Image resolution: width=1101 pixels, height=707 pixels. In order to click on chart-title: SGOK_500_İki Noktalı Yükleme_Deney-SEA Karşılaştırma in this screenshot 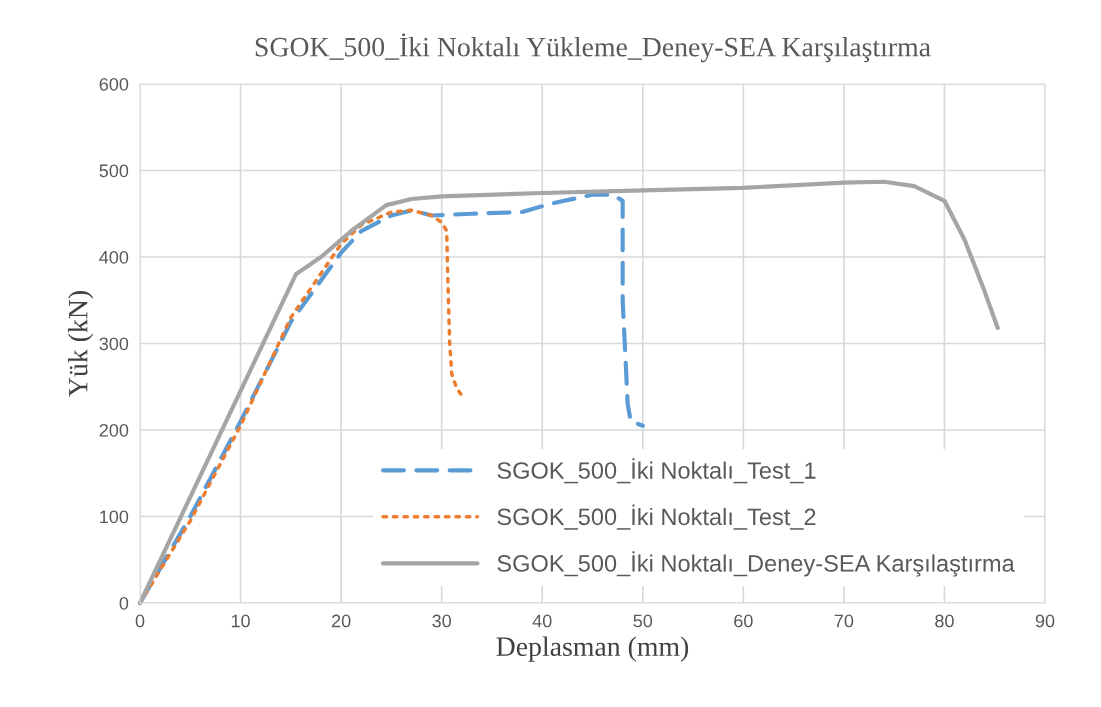, I will do `click(593, 48)`.